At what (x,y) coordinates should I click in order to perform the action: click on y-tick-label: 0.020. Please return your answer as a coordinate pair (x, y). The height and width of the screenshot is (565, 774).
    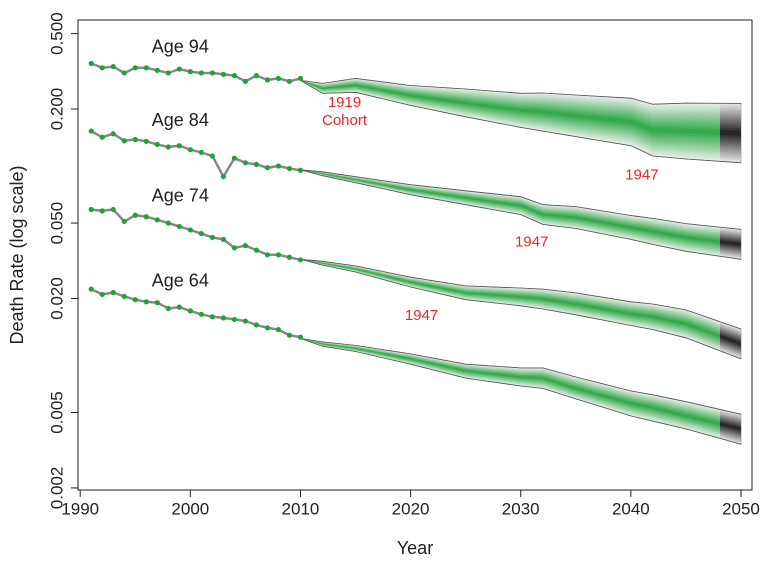
    Looking at the image, I should click on (56, 298).